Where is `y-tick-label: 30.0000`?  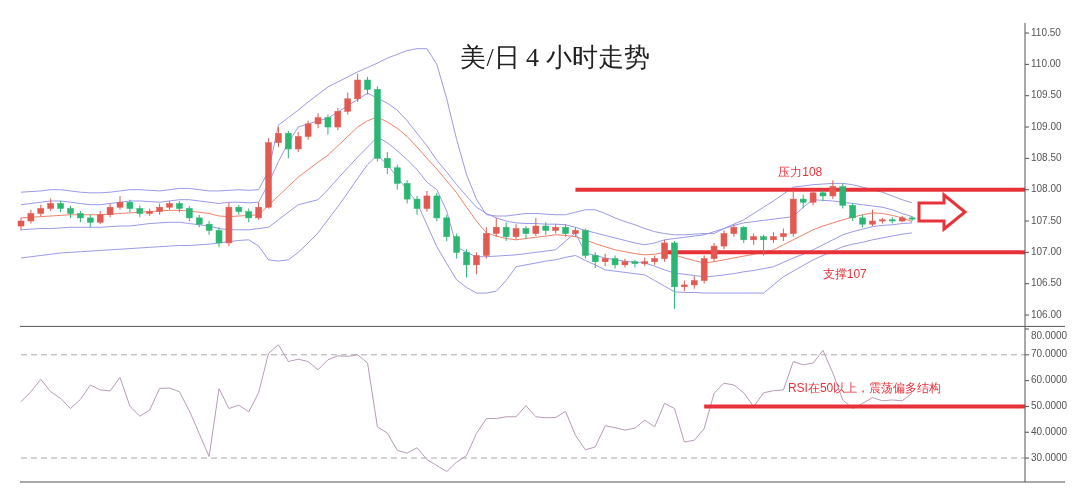 y-tick-label: 30.0000 is located at coordinates (1049, 457).